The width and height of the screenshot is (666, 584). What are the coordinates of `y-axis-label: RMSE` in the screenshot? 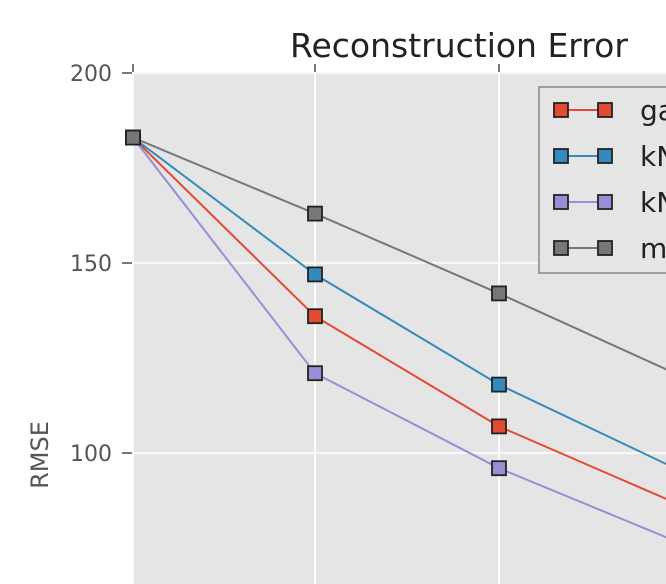 It's located at (40, 455).